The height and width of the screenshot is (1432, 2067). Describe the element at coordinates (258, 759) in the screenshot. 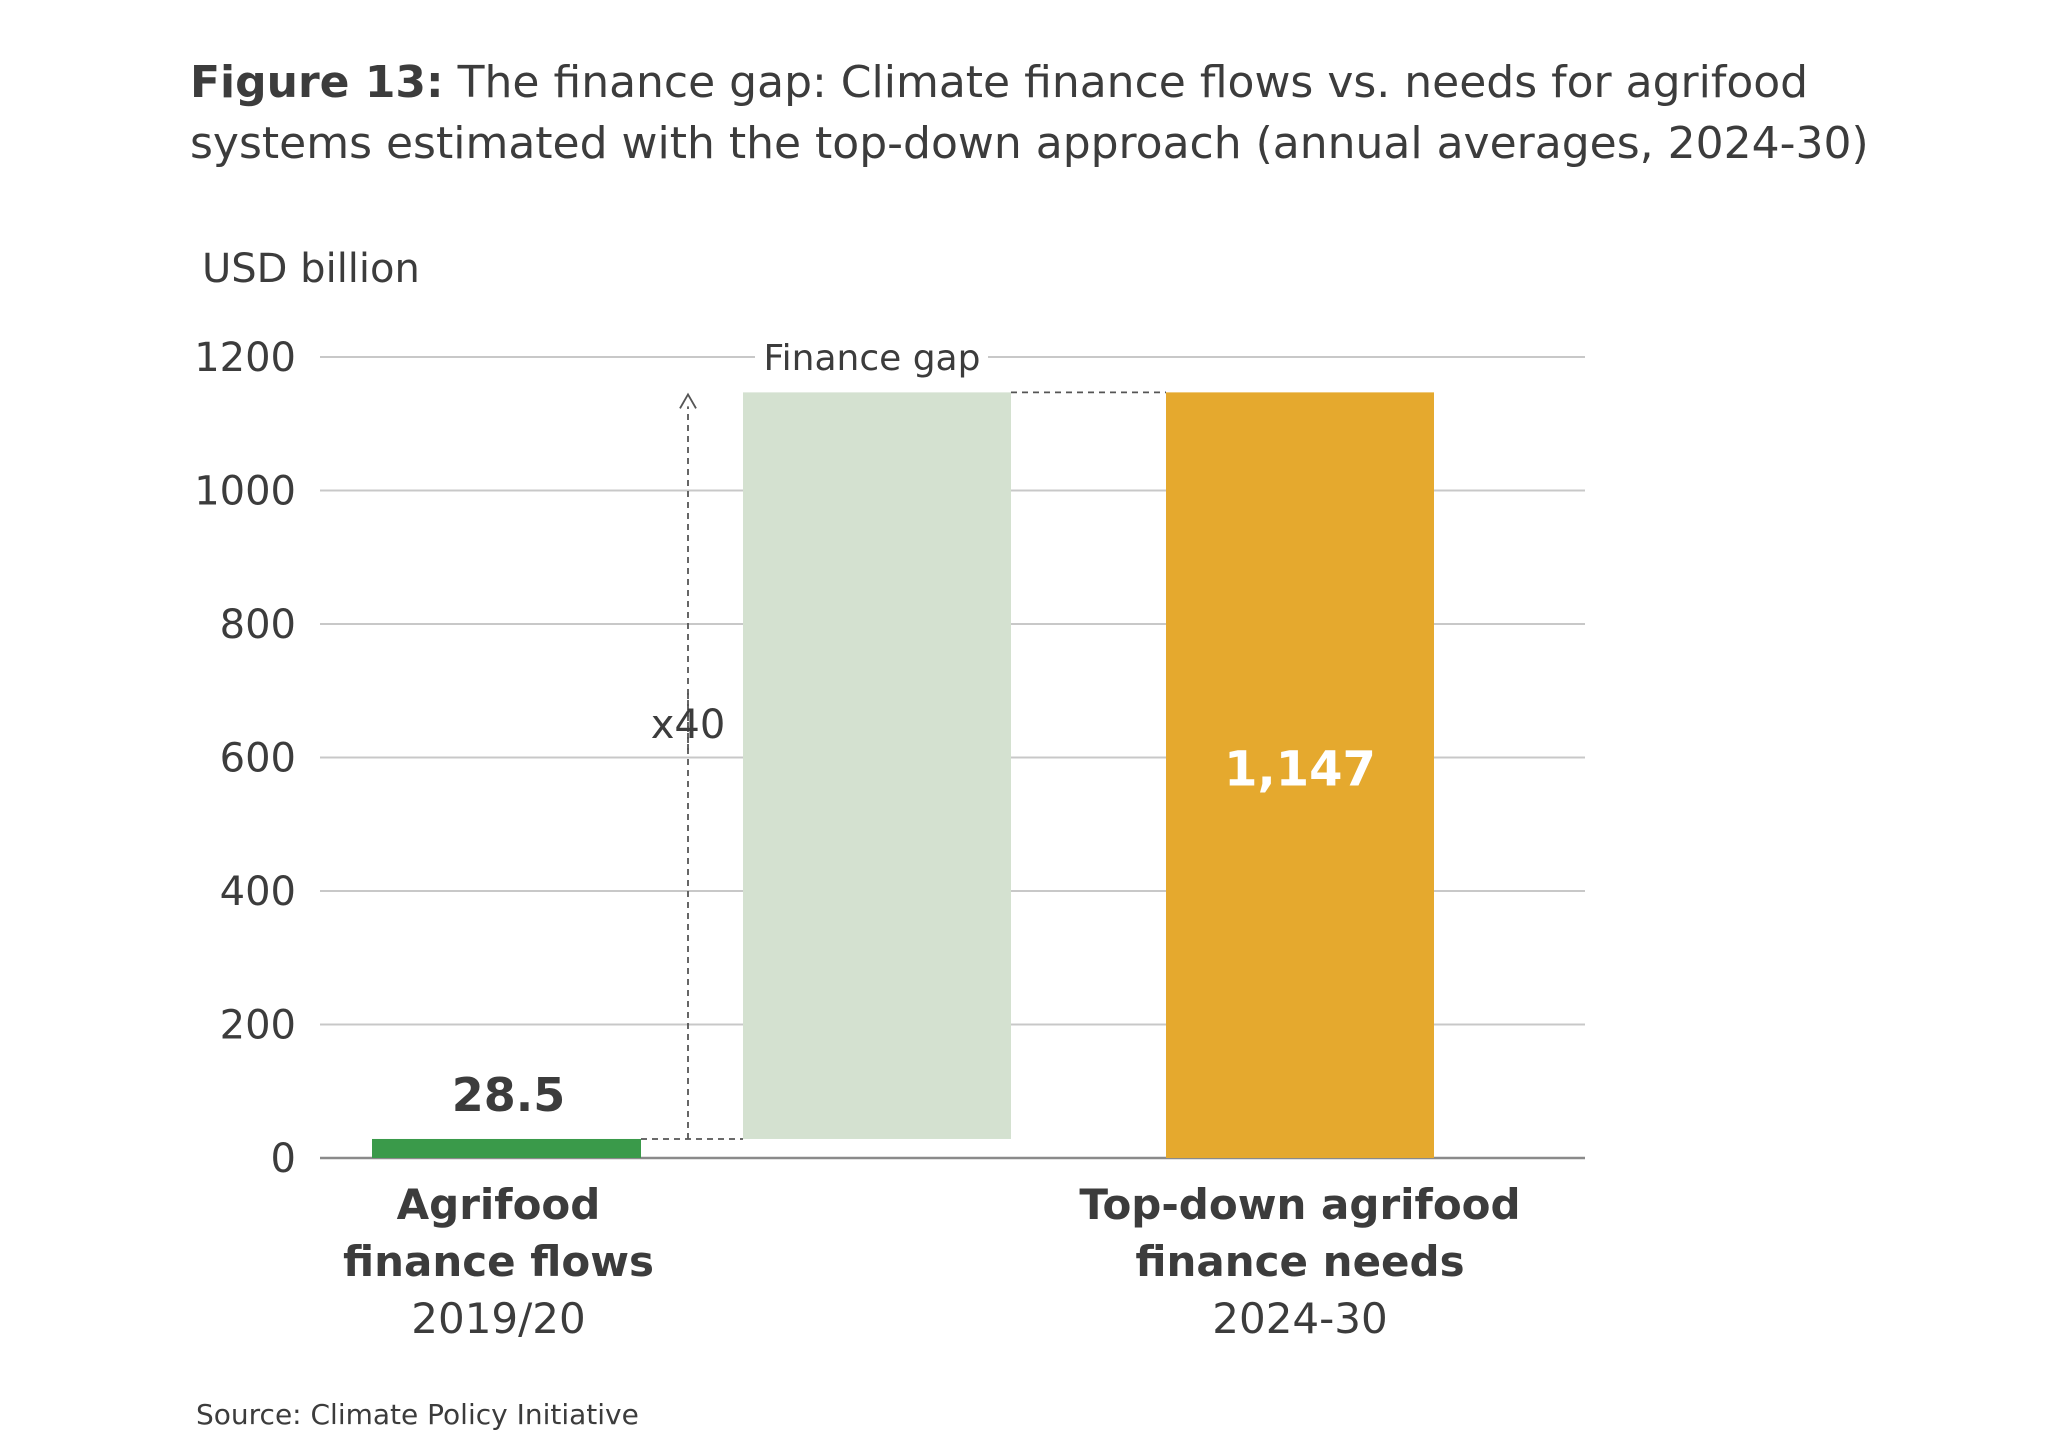

I see `y-tick-label: 600` at that location.